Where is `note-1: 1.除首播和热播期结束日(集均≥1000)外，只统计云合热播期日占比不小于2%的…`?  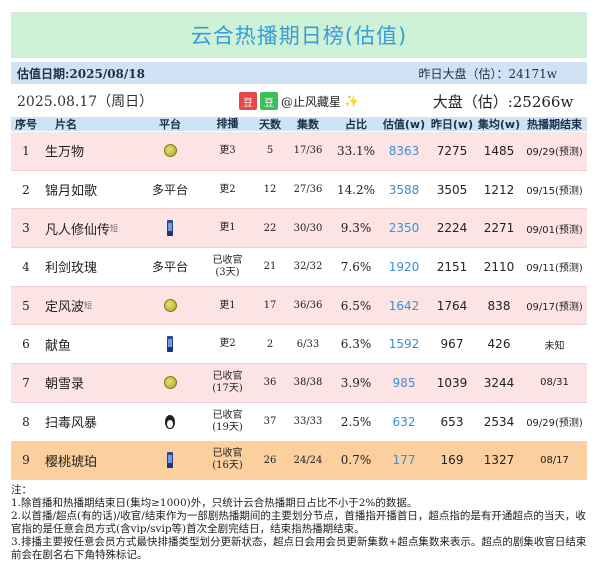 note-1: 1.除首播和热播期结束日(集均≥1000)外，只统计云合热播期日占比不小于2%的… is located at coordinates (214, 503).